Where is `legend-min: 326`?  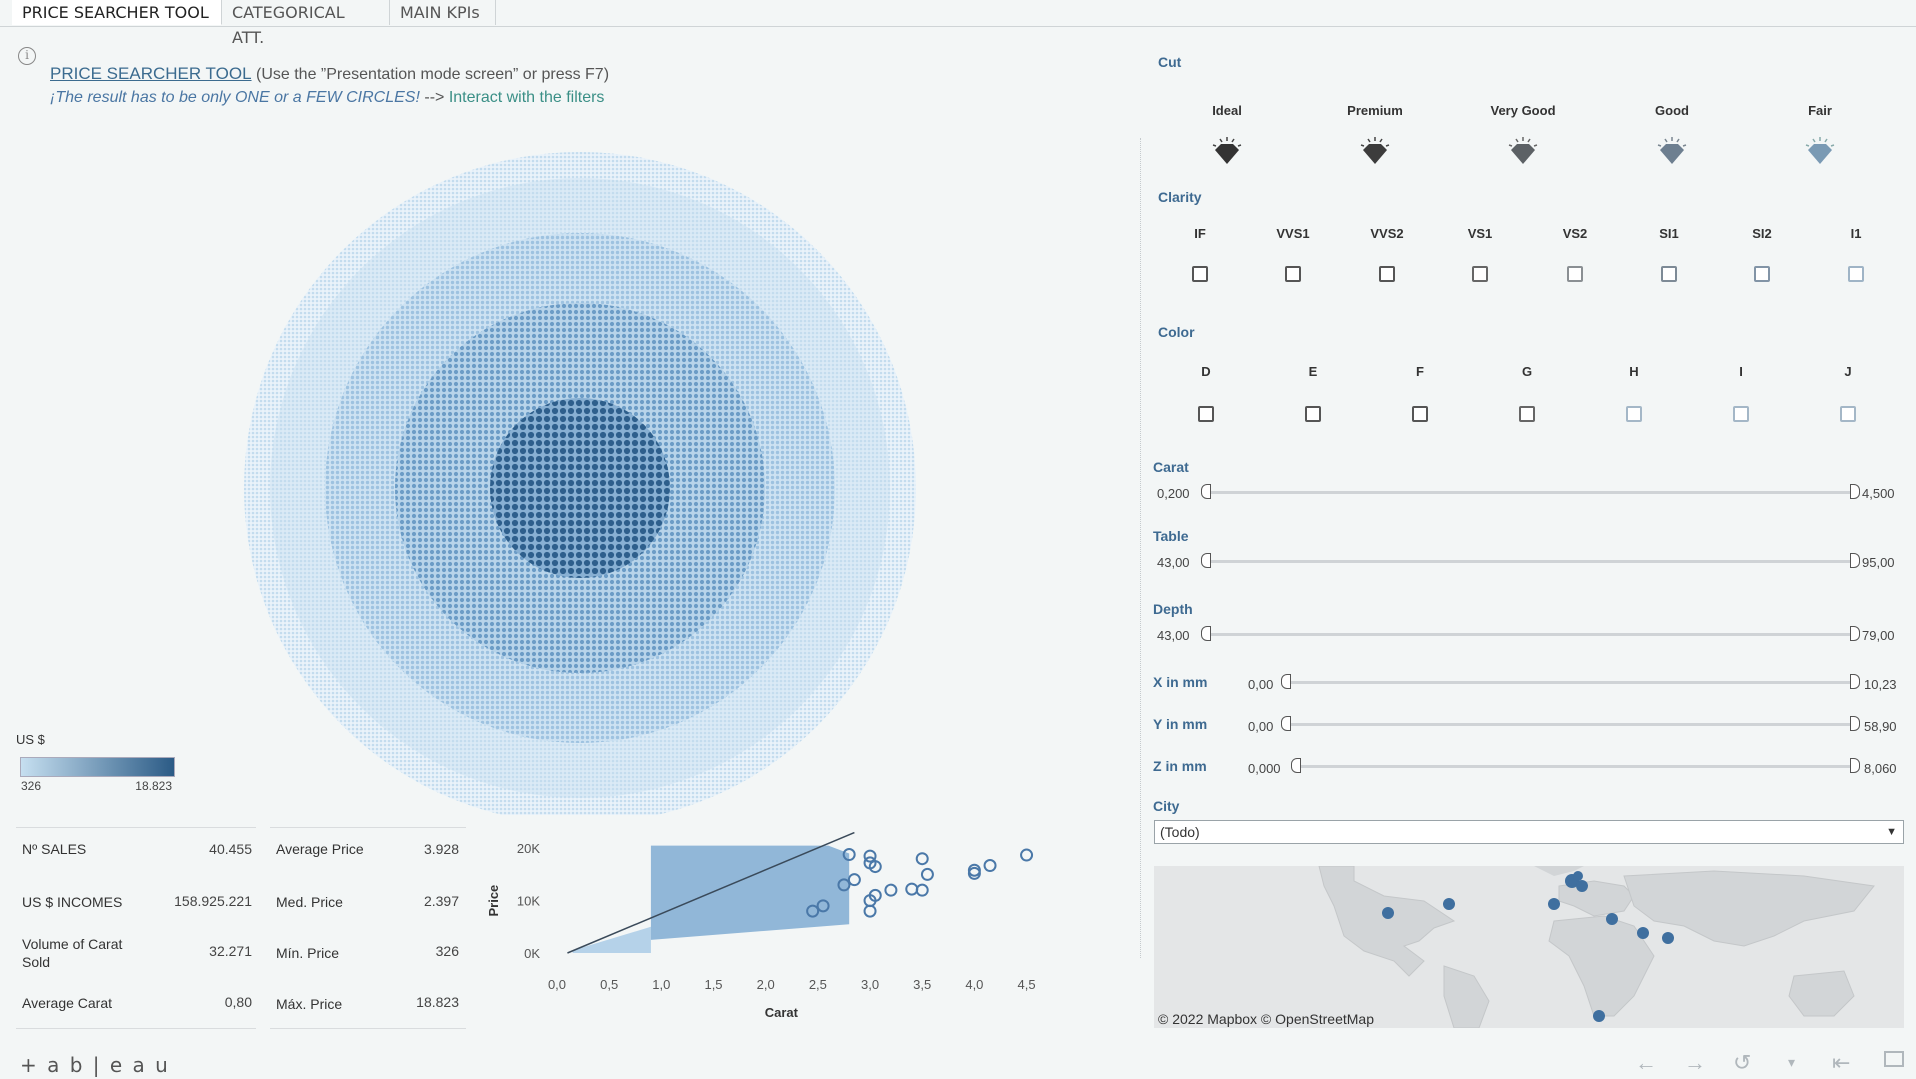
legend-min: 326 is located at coordinates (31, 786).